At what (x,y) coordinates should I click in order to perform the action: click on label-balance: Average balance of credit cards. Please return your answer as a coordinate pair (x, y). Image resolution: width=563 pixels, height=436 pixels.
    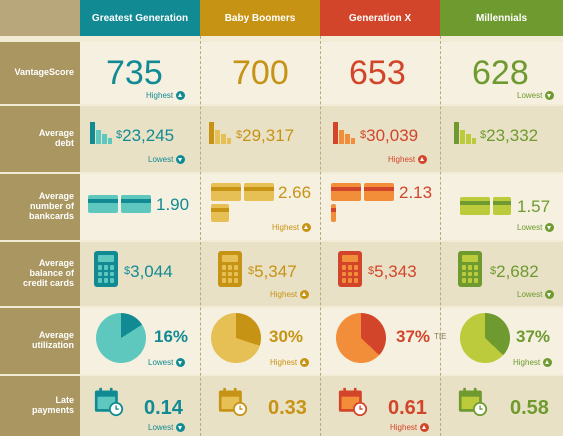
    Looking at the image, I should click on (40, 274).